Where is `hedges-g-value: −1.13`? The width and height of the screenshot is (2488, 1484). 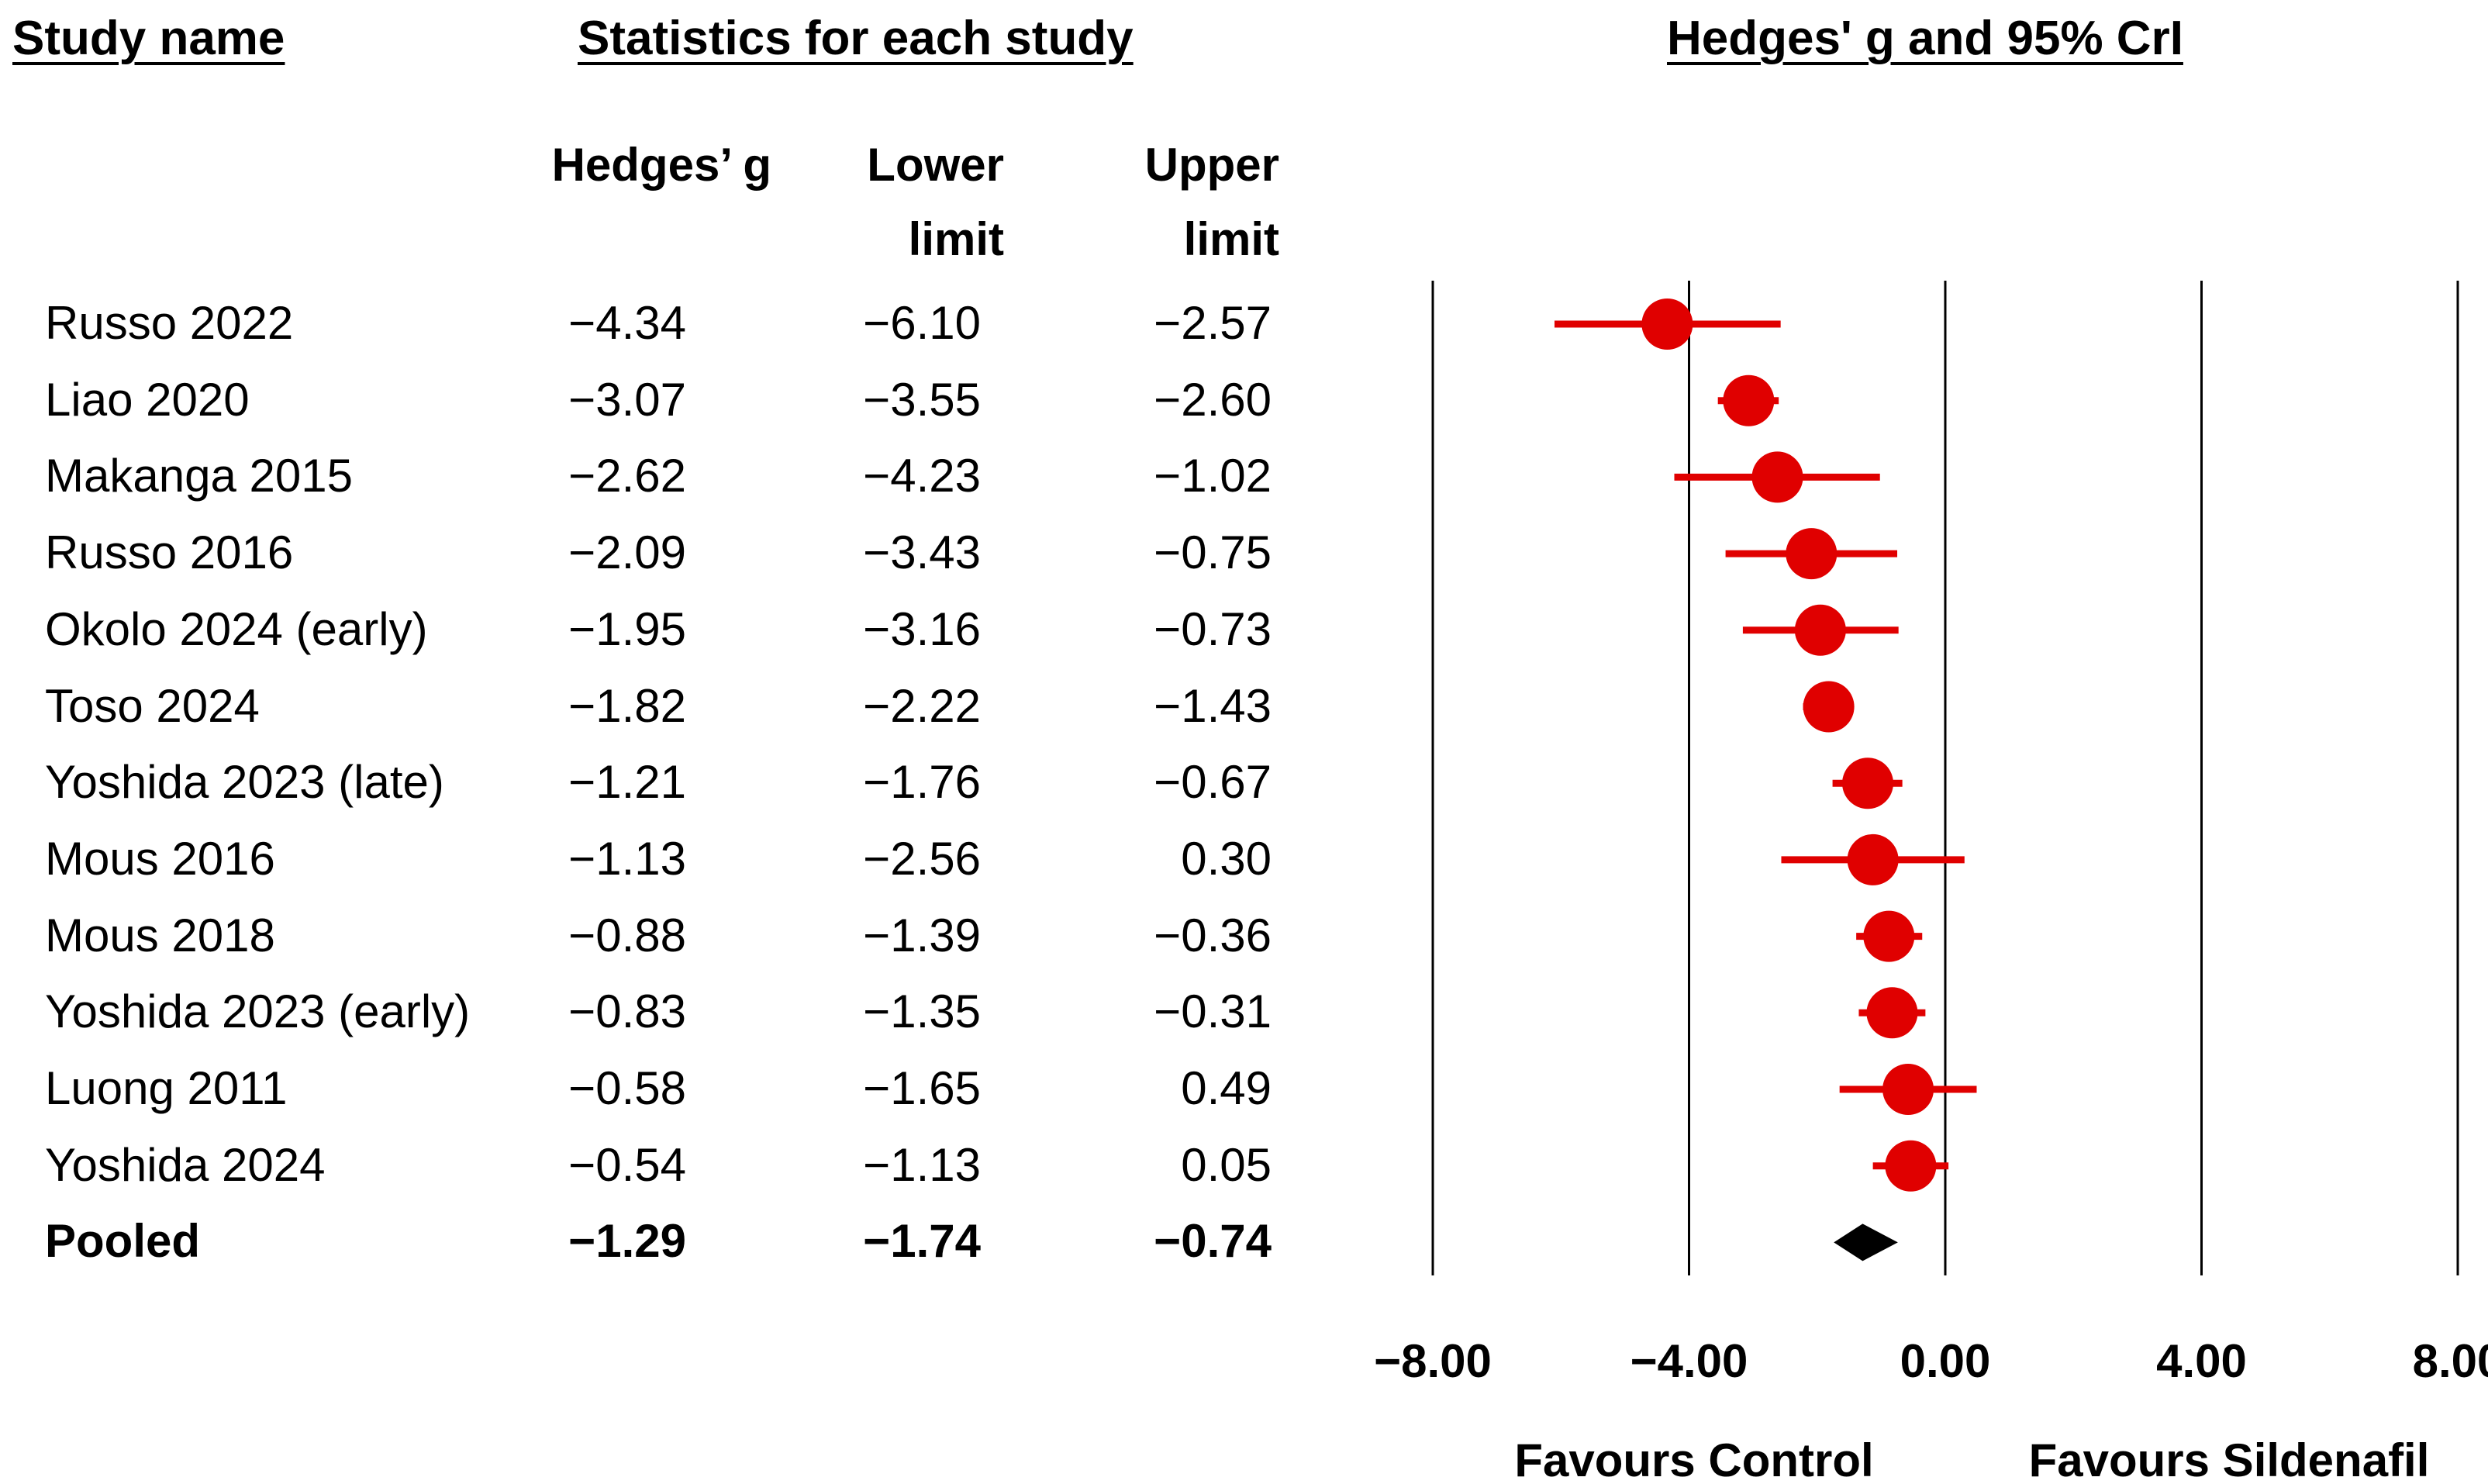
hedges-g-value: −1.13 is located at coordinates (627, 859).